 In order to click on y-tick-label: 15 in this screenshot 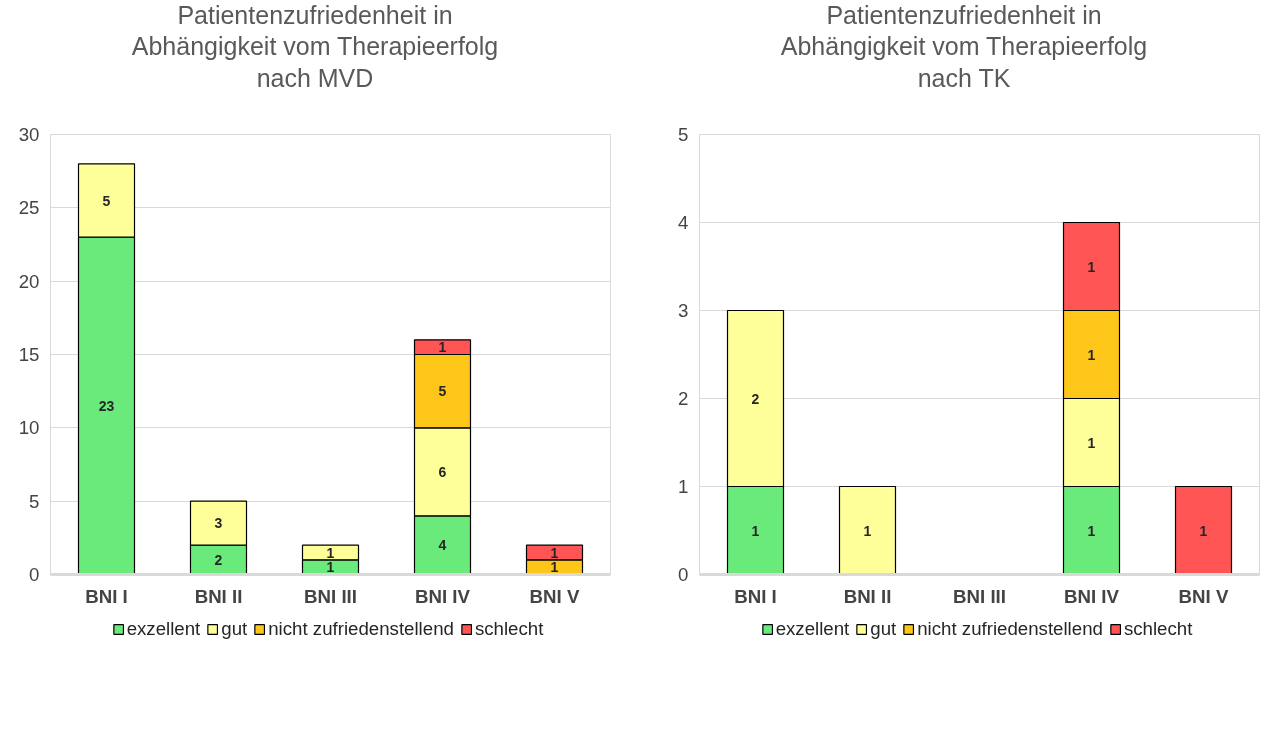, I will do `click(29, 354)`.